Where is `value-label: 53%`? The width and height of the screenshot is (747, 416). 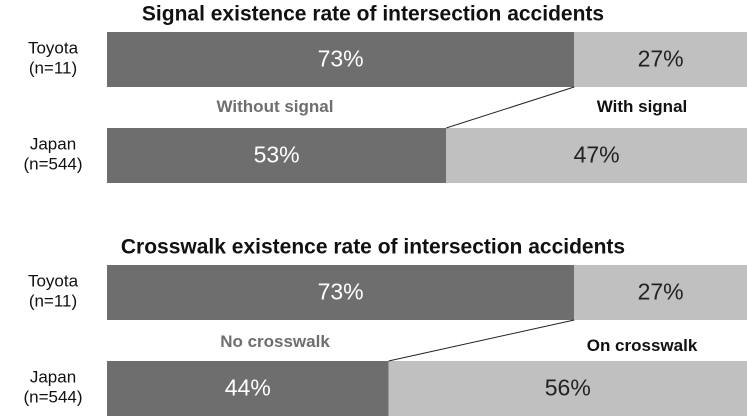 value-label: 53% is located at coordinates (277, 155).